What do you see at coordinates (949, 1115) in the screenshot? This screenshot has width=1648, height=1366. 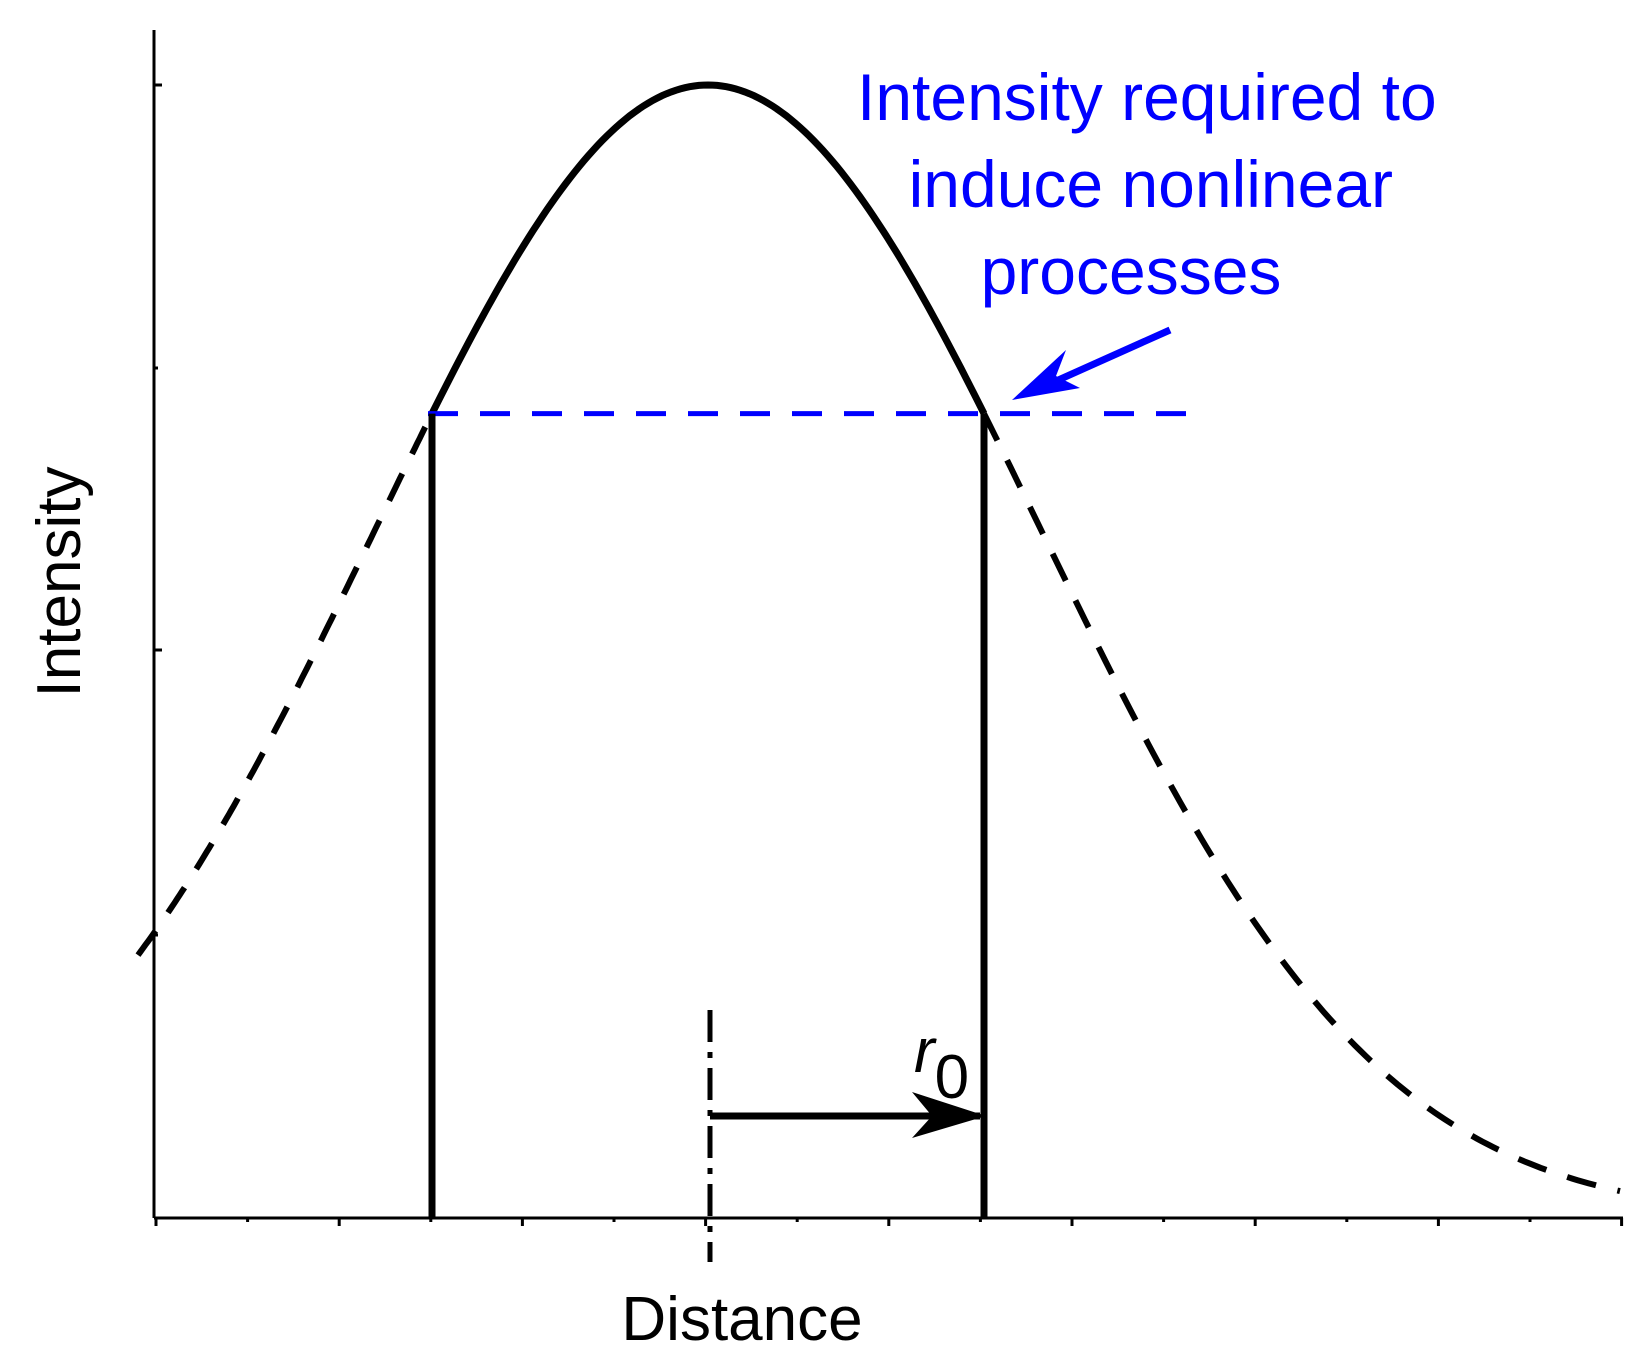 I see `radius-arrowhead` at bounding box center [949, 1115].